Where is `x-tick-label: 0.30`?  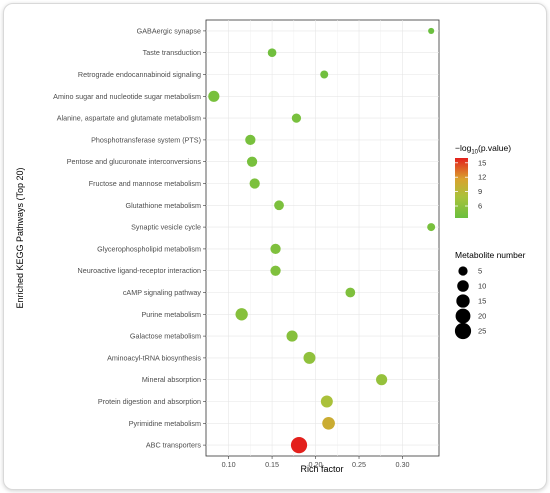 x-tick-label: 0.30 is located at coordinates (402, 464).